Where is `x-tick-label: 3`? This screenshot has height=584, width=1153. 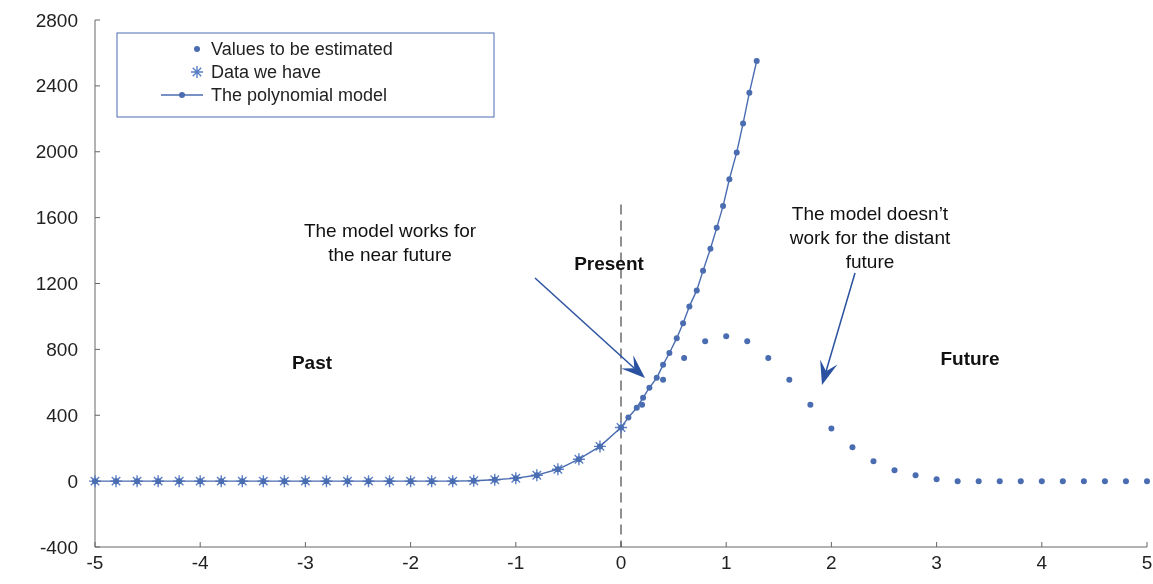 x-tick-label: 3 is located at coordinates (936, 562).